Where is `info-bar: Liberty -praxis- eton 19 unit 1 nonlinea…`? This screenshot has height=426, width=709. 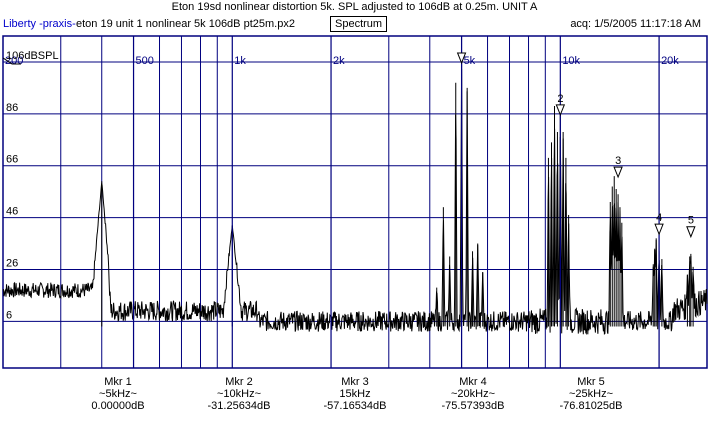 info-bar: Liberty -praxis- eton 19 unit 1 nonlinea… is located at coordinates (354, 24).